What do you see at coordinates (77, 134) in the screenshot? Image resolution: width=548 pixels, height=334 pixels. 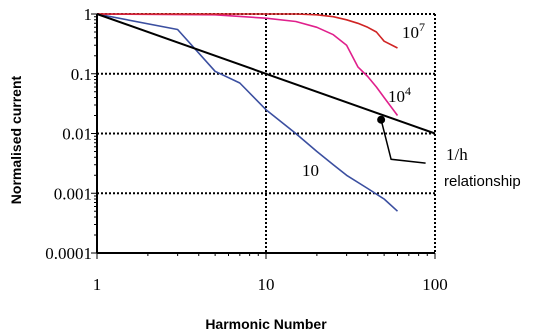 I see `y-tick-label: 0.01` at bounding box center [77, 134].